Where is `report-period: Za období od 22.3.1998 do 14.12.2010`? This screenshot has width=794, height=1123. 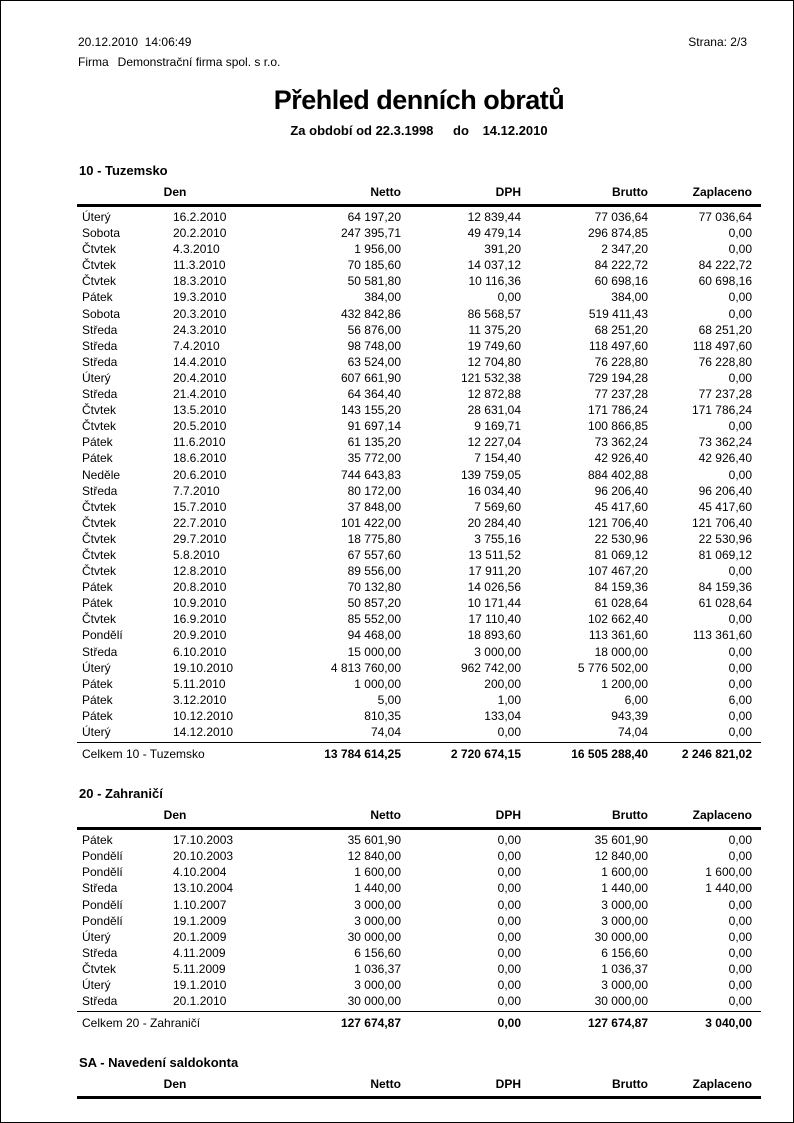 report-period: Za období od 22.3.1998 do 14.12.2010 is located at coordinates (419, 131).